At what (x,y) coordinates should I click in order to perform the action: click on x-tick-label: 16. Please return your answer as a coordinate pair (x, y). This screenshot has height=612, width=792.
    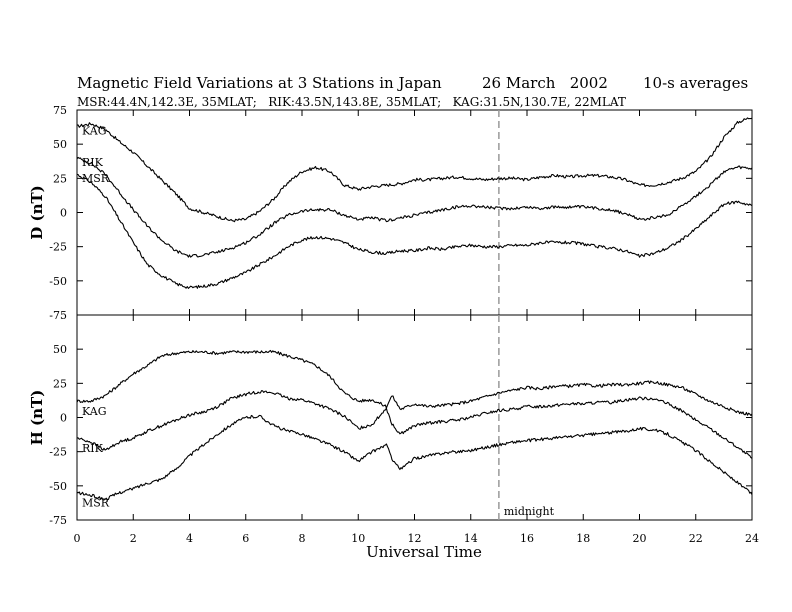
    Looking at the image, I should click on (527, 538).